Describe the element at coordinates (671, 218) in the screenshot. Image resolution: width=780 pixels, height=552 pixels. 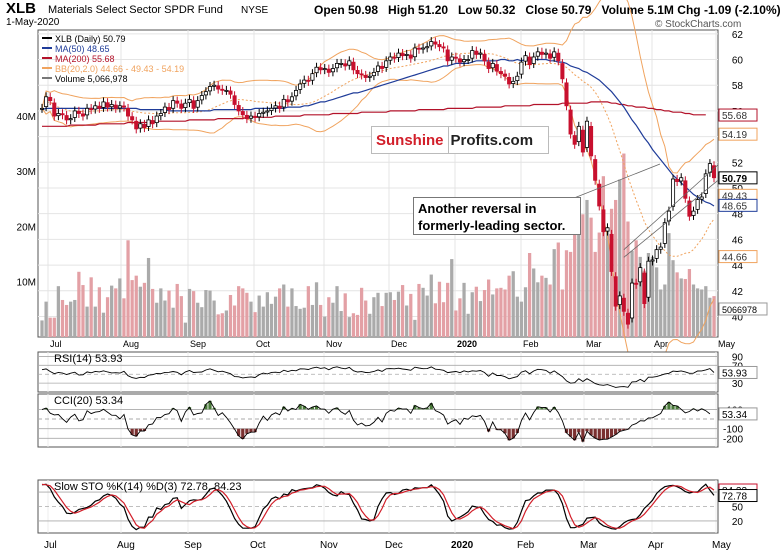
I see `trendline-lower` at that location.